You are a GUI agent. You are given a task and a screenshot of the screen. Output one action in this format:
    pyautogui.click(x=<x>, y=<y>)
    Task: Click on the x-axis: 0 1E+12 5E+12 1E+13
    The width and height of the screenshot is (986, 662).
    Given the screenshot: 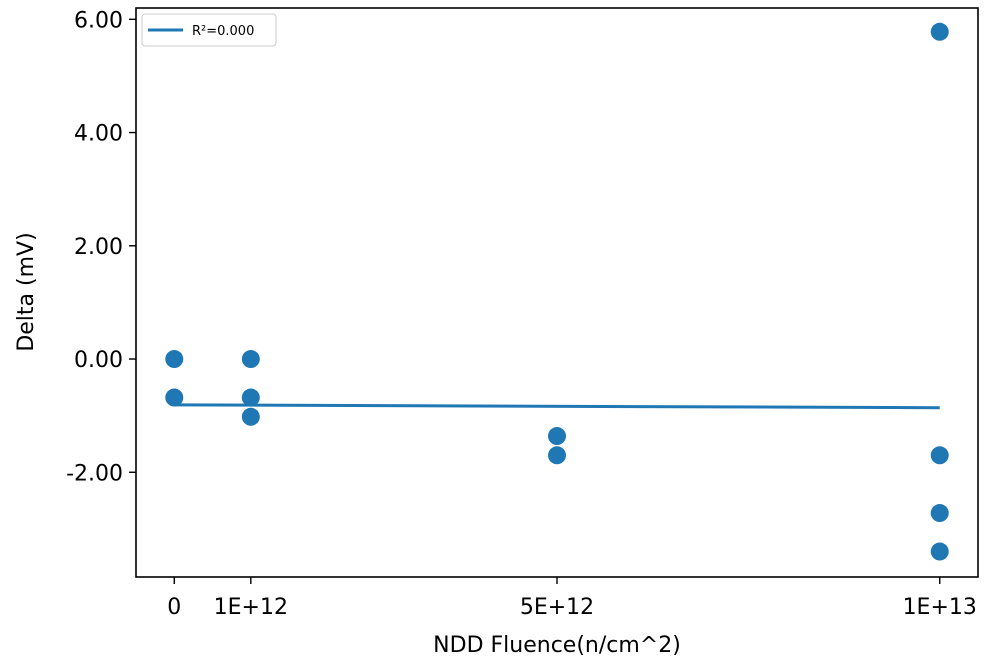 What is the action you would take?
    pyautogui.click(x=572, y=598)
    